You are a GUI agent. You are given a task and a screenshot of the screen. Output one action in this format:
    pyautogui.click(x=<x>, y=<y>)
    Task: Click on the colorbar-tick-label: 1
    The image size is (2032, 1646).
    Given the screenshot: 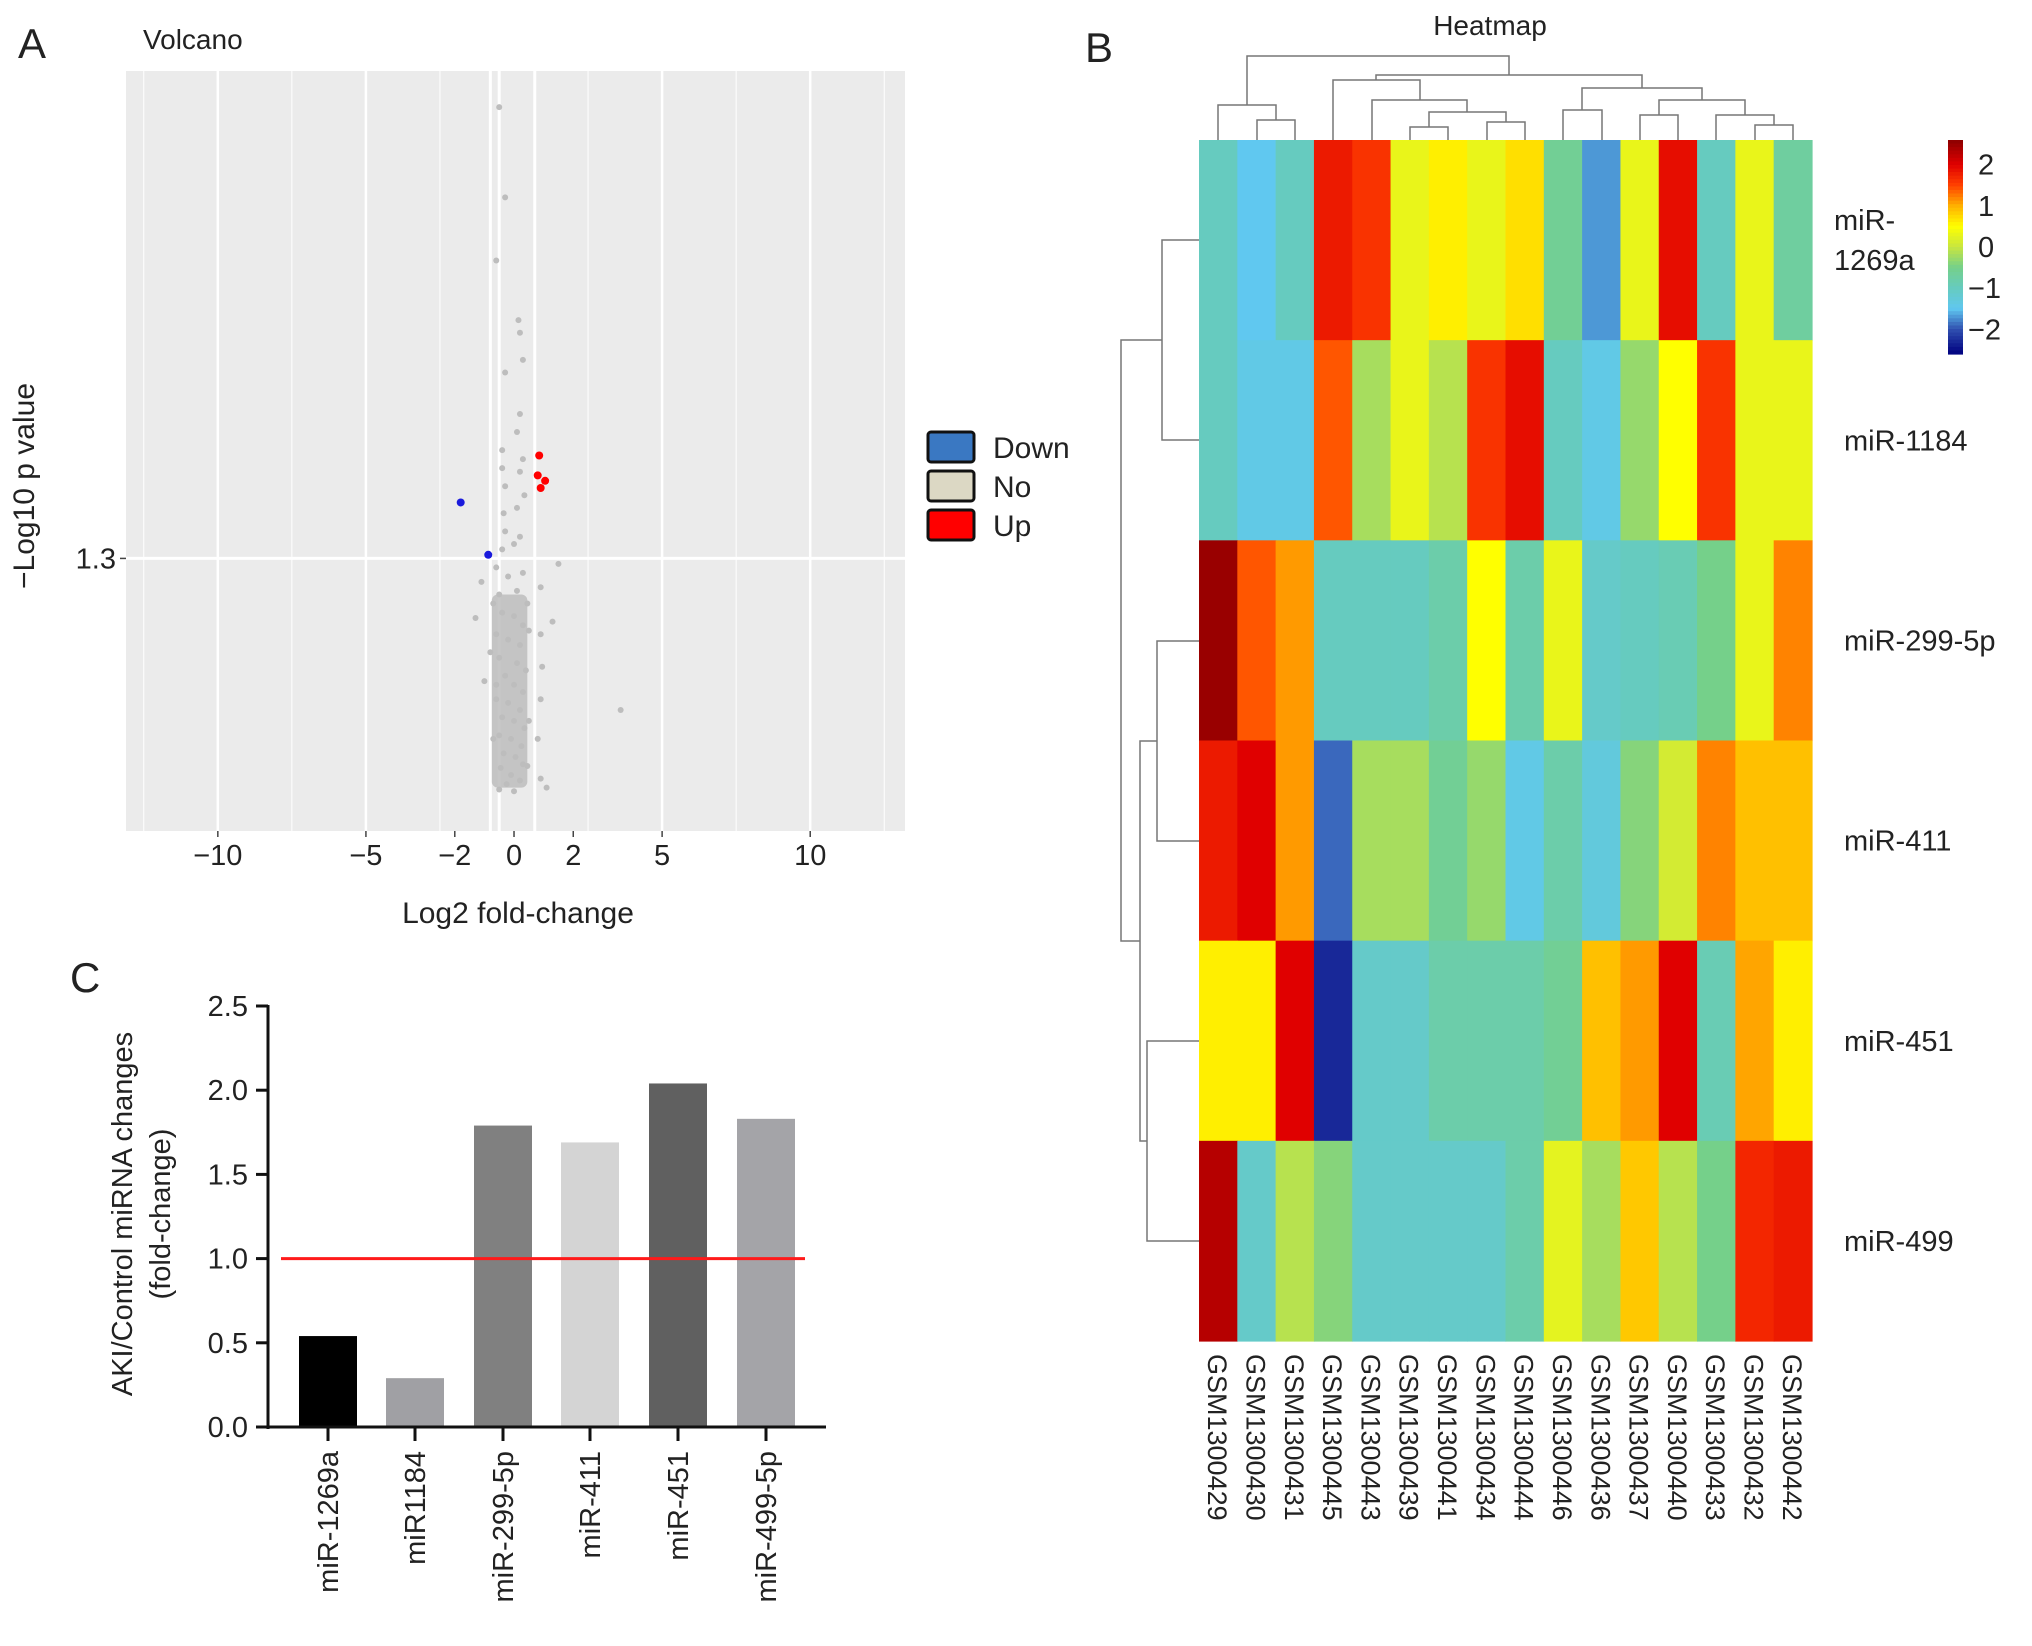 What is the action you would take?
    pyautogui.click(x=1986, y=207)
    